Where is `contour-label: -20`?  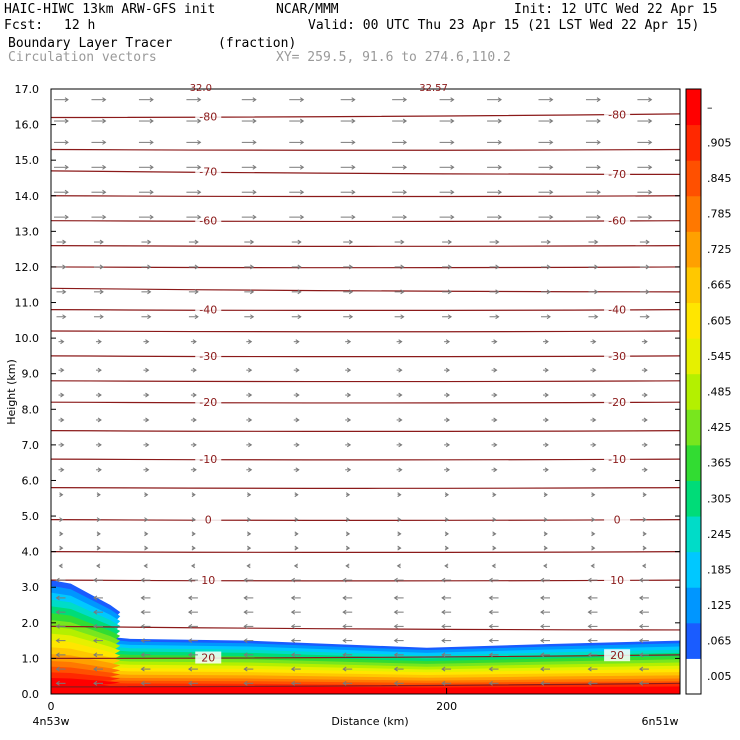
contour-label: -20 is located at coordinates (208, 402).